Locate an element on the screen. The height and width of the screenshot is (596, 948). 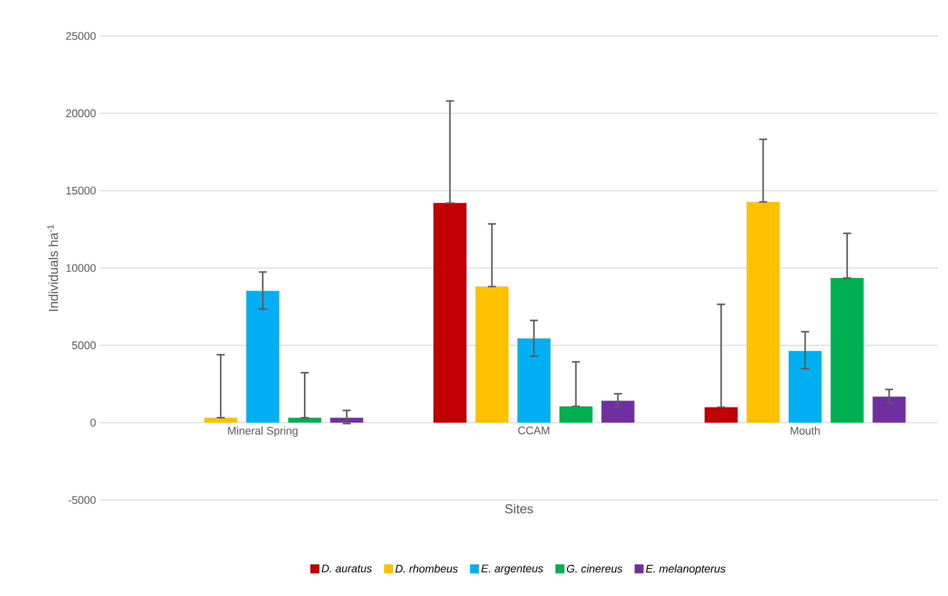
x-tick-label: Mouth is located at coordinates (805, 430).